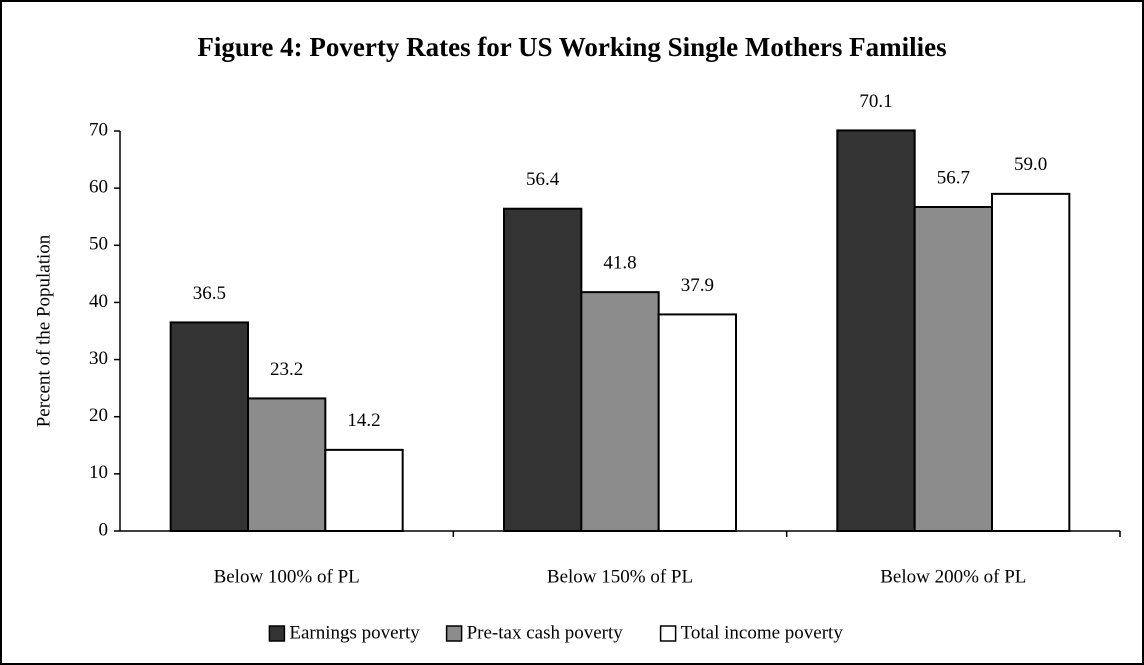  Describe the element at coordinates (209, 293) in the screenshot. I see `value-label: 36.5` at that location.